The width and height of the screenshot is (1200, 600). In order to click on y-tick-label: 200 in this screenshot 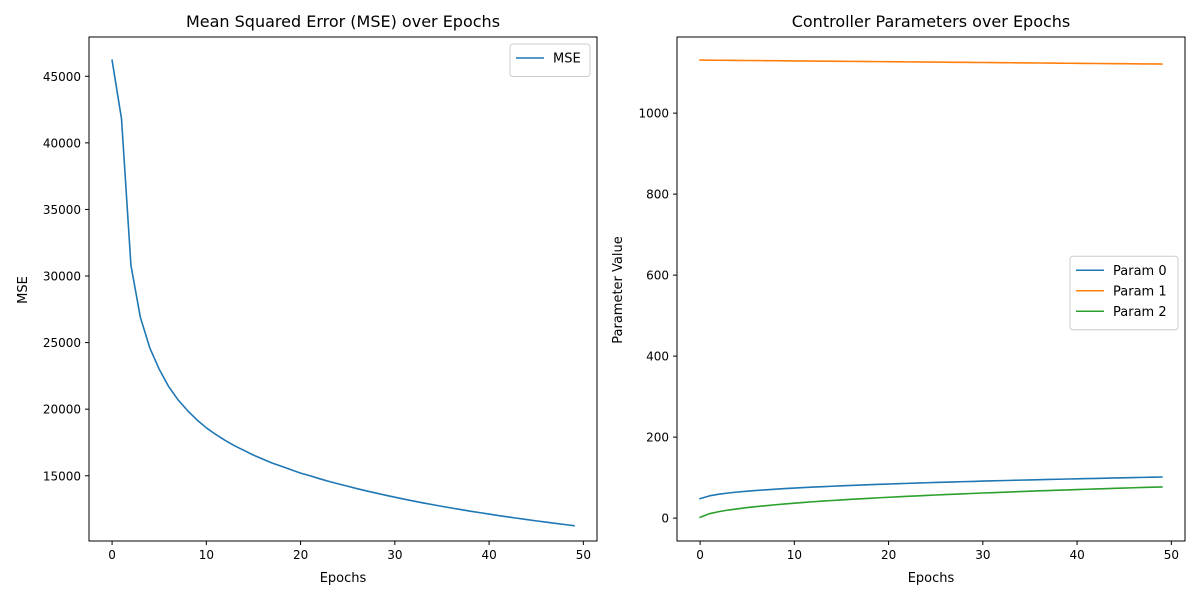, I will do `click(657, 438)`.